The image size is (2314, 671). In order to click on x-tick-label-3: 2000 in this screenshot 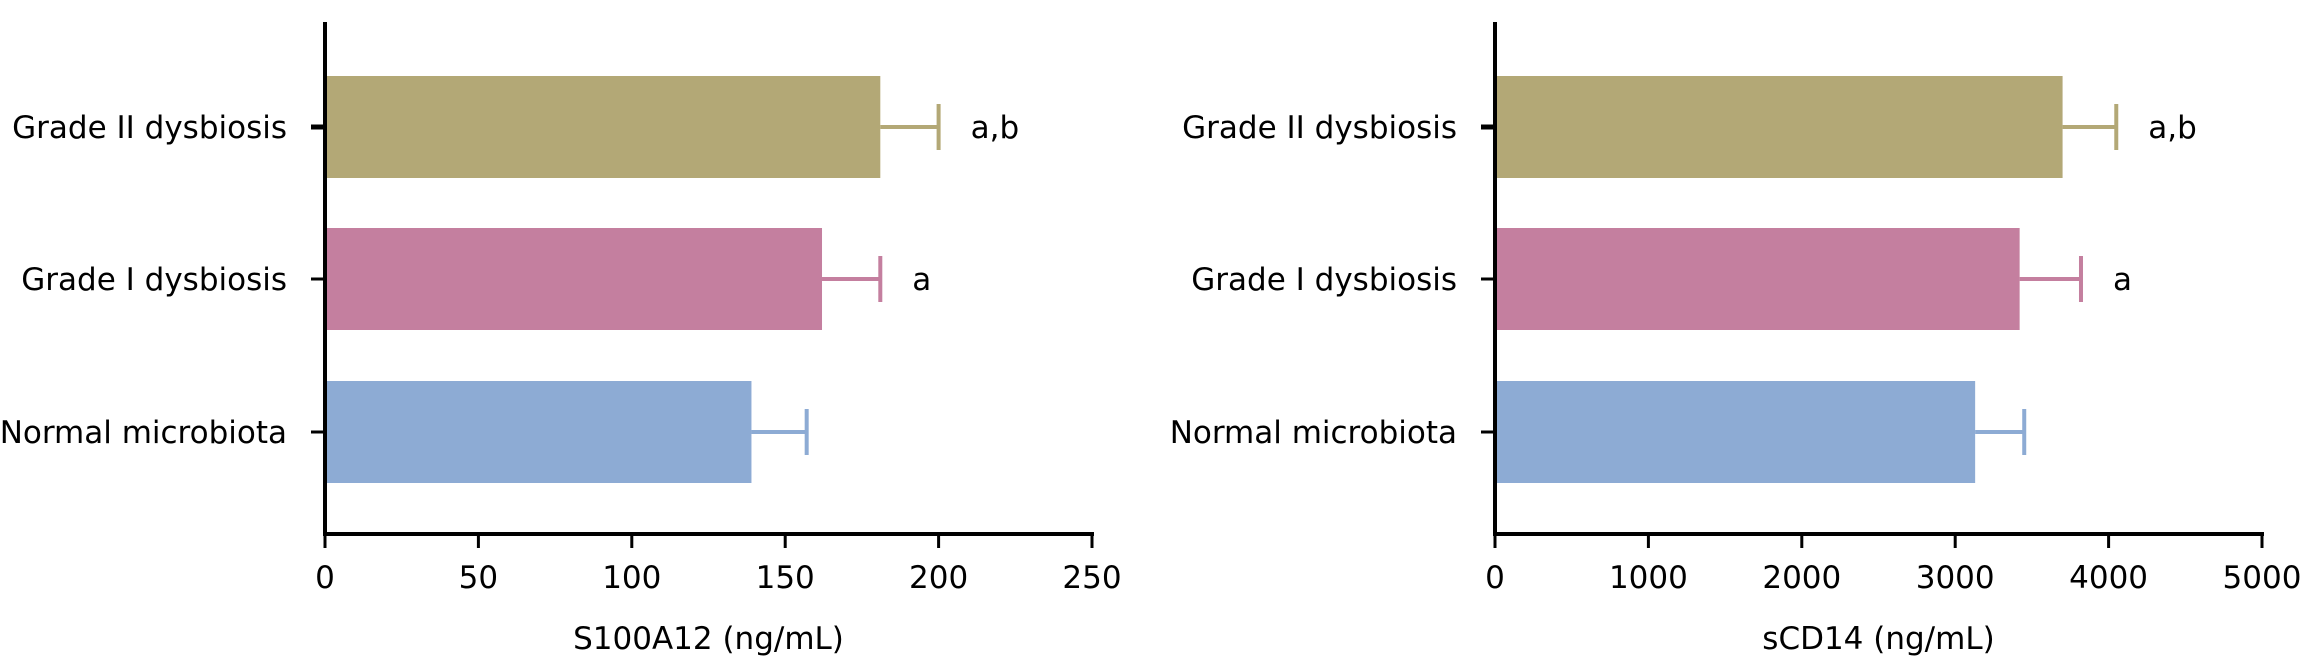, I will do `click(1801, 578)`.